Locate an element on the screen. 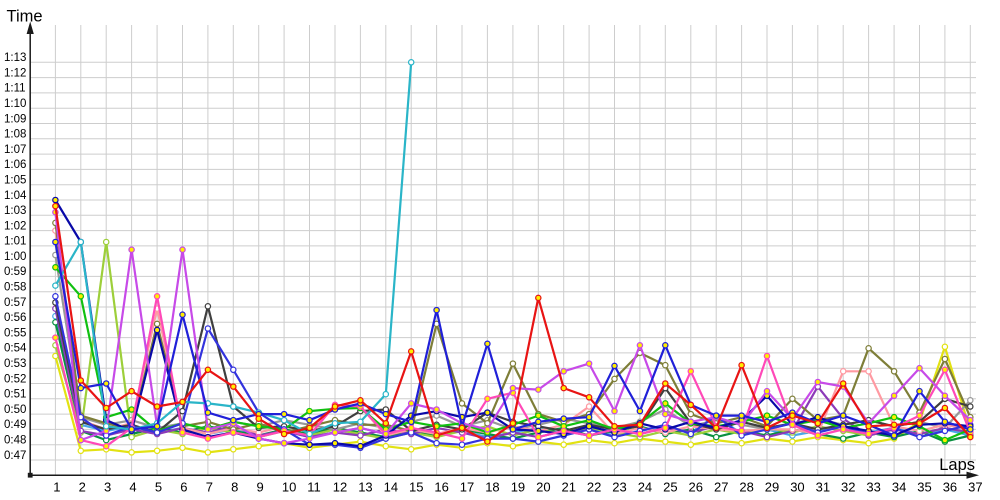  svg-text: 18 is located at coordinates (492, 487).